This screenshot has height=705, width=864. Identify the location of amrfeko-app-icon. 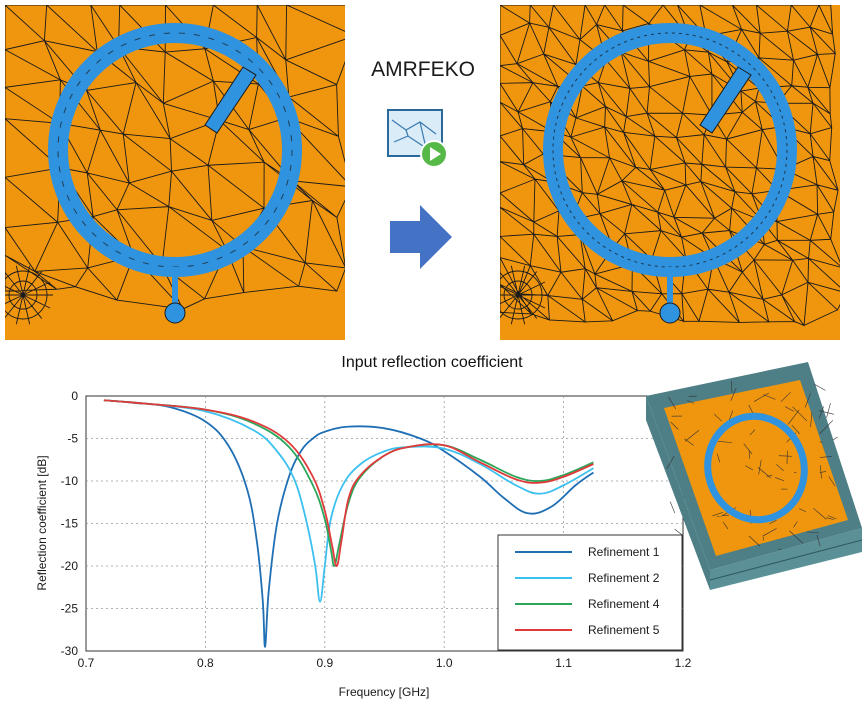
(421, 141).